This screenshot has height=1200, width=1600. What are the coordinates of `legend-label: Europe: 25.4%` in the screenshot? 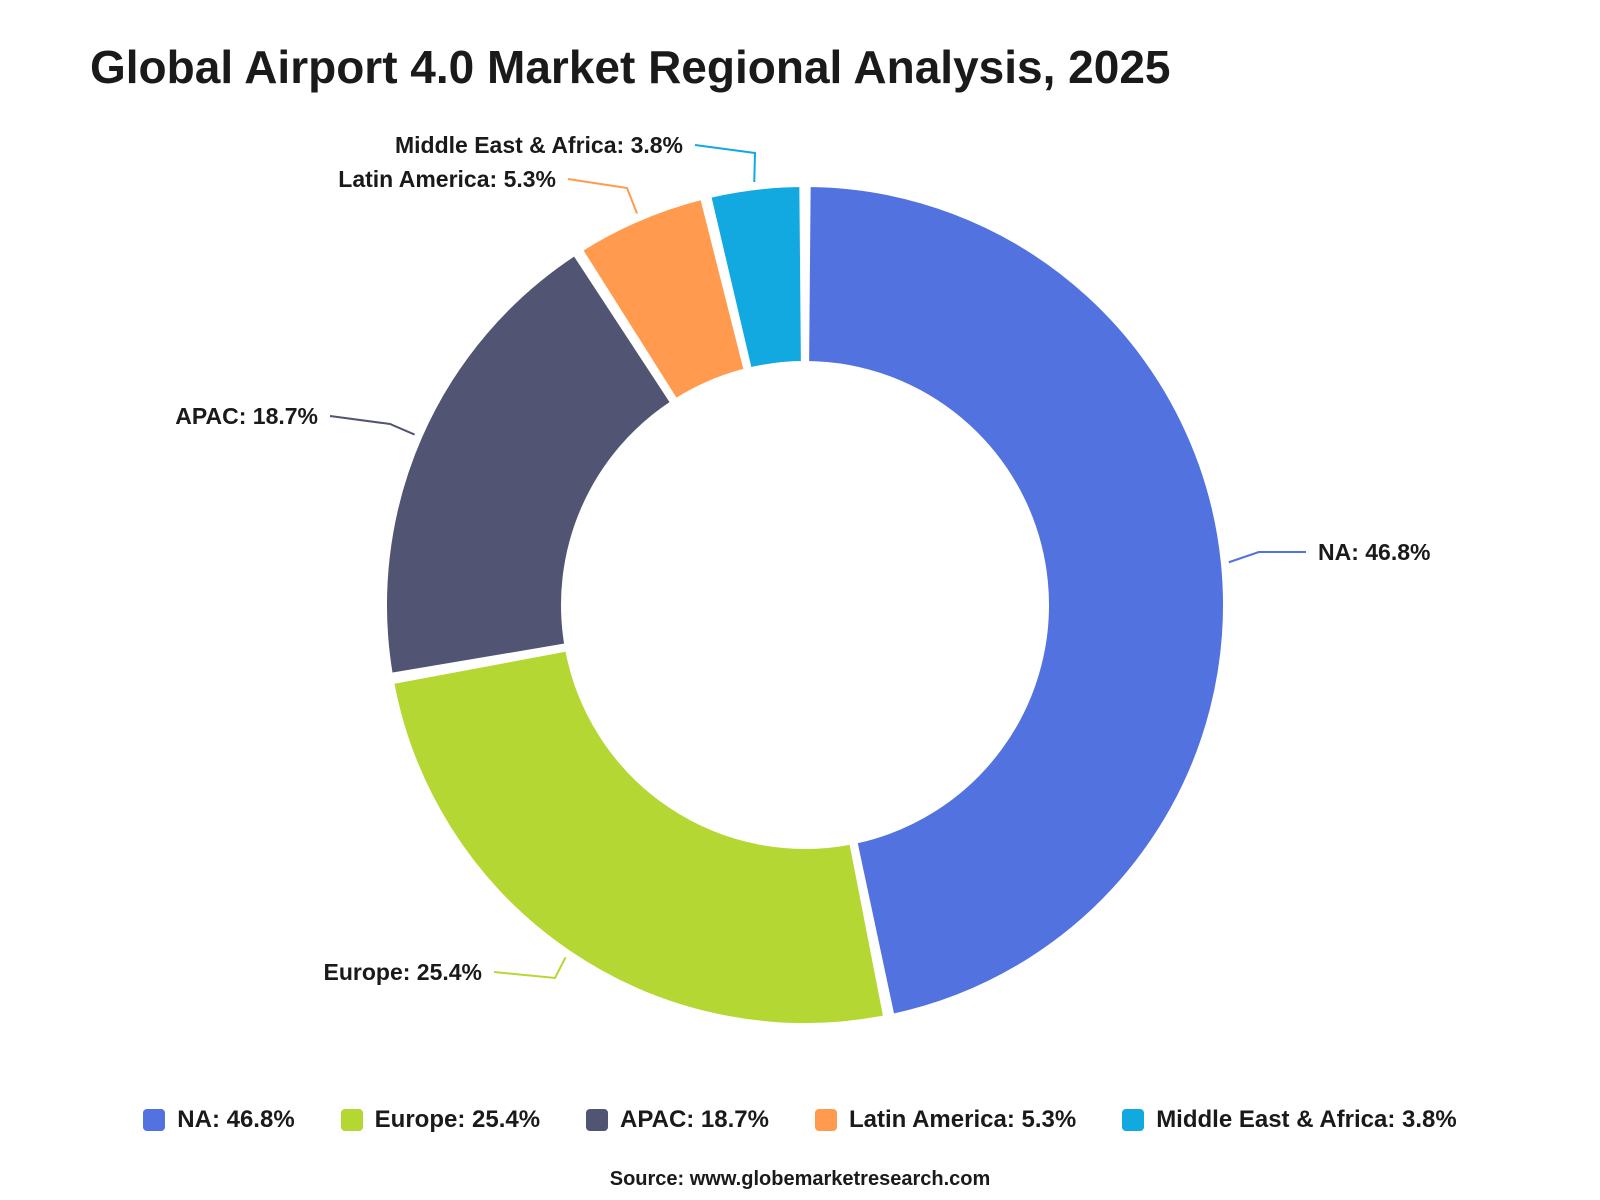 It's located at (457, 1119).